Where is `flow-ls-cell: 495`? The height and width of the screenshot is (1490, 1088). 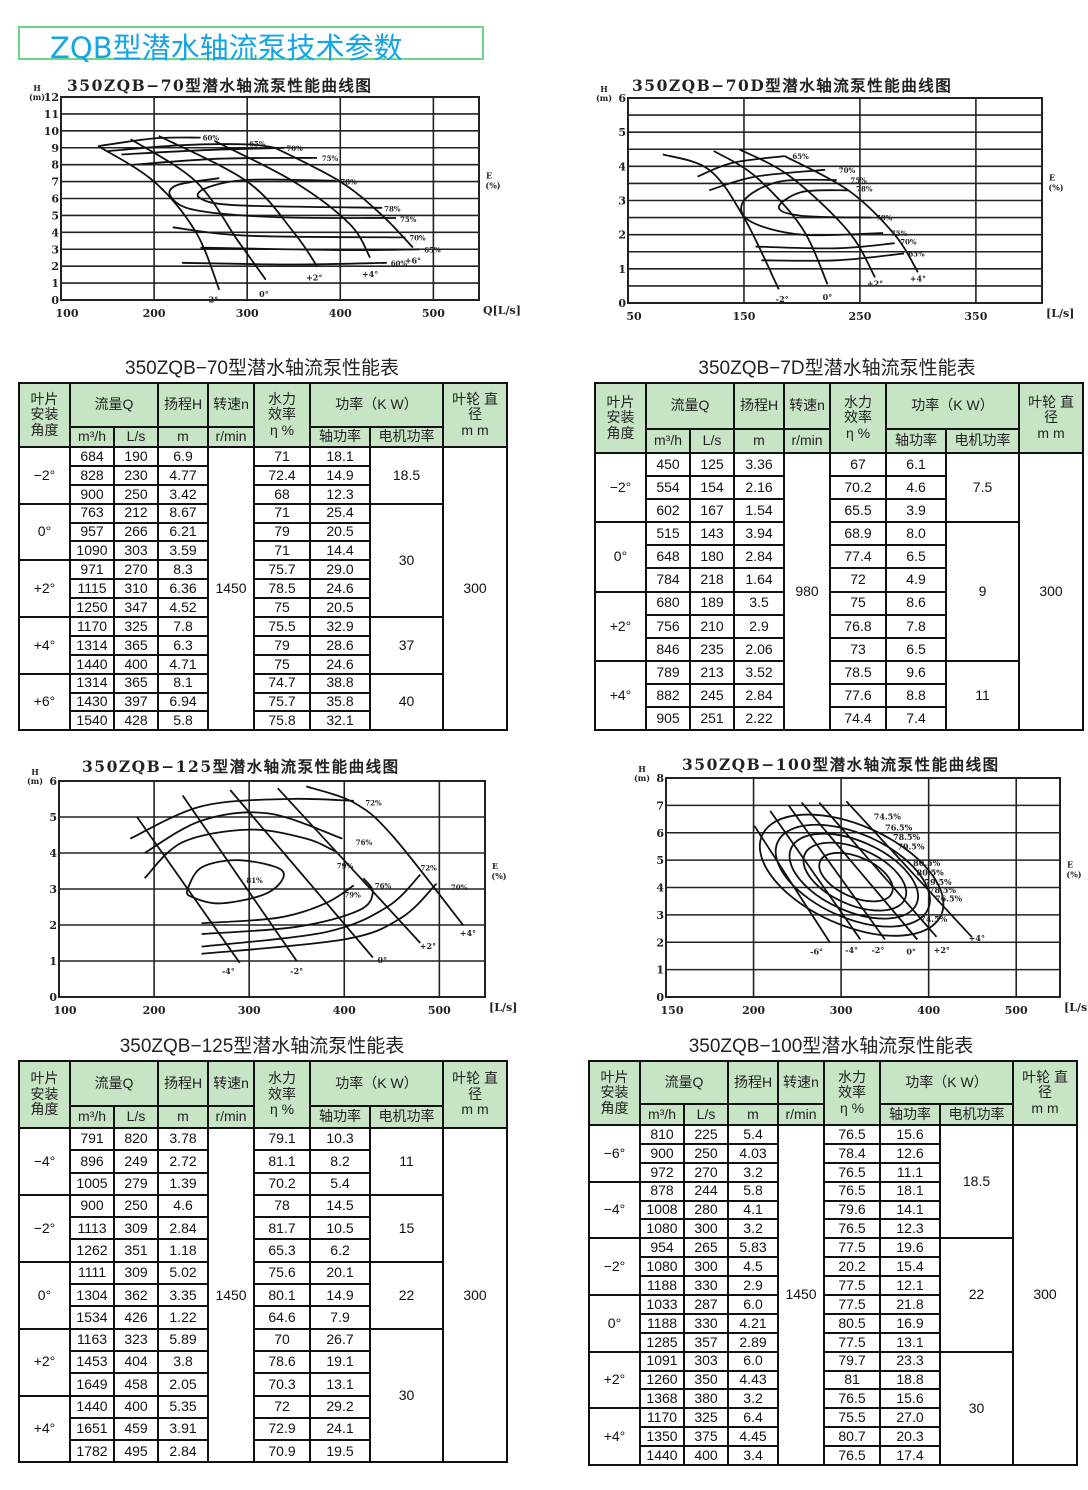 flow-ls-cell: 495 is located at coordinates (136, 1451).